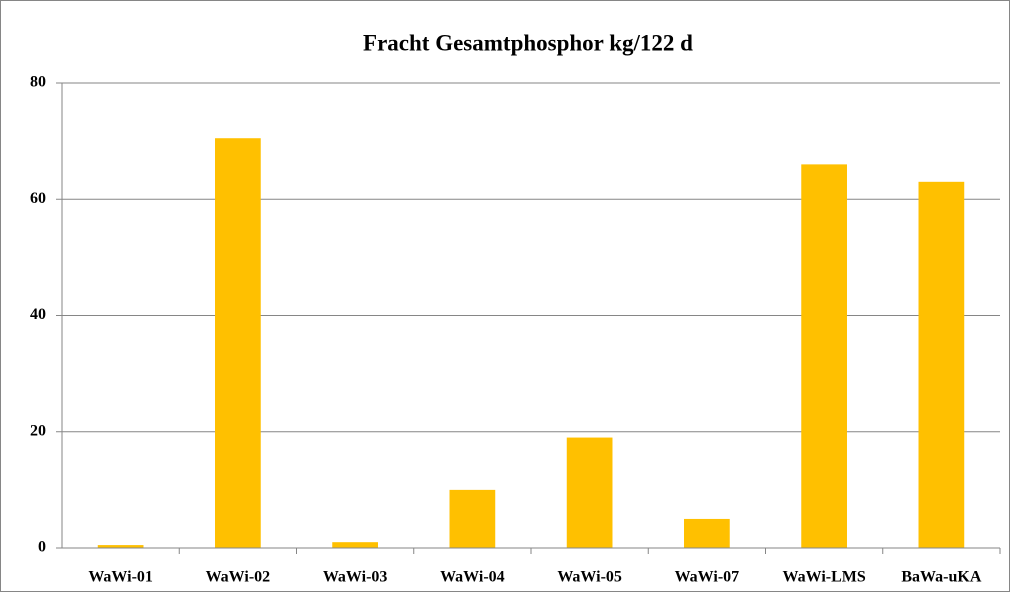 This screenshot has width=1010, height=597. I want to click on y-tick-label: 20, so click(38, 430).